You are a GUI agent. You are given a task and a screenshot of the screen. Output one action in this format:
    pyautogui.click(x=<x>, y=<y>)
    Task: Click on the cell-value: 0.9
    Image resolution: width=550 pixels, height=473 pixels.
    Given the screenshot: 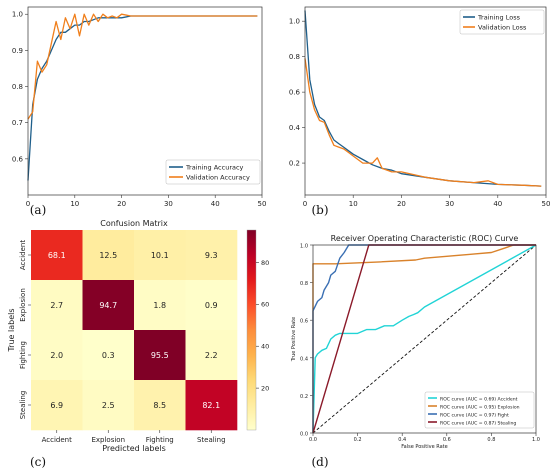 What is the action you would take?
    pyautogui.click(x=211, y=305)
    